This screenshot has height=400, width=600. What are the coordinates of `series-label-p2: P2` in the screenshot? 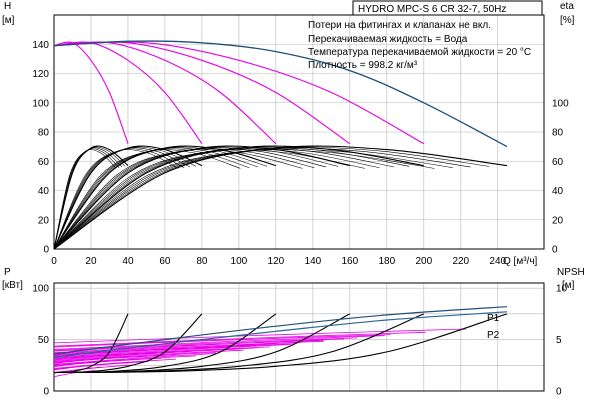 It's located at (493, 335).